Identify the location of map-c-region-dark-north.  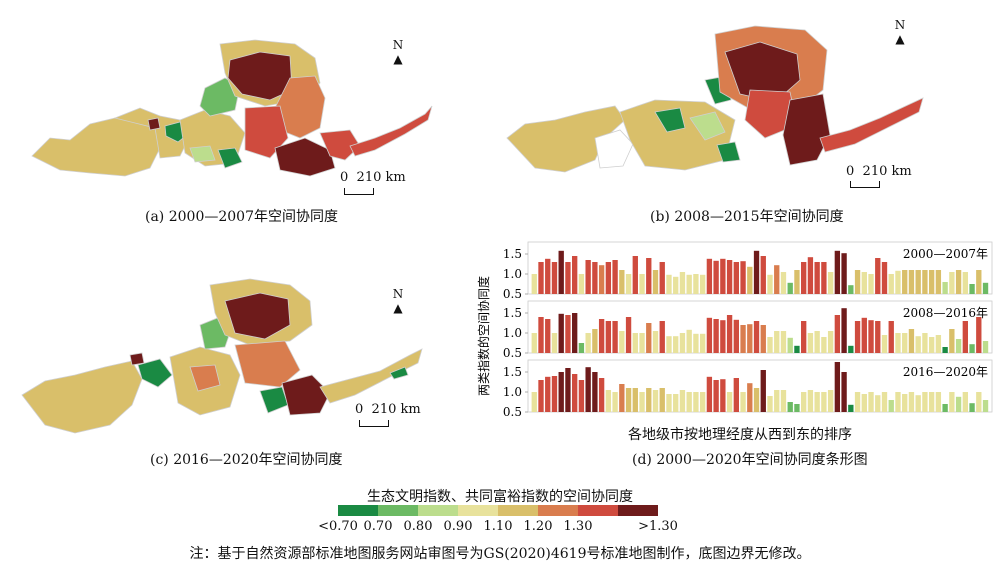
(257, 316).